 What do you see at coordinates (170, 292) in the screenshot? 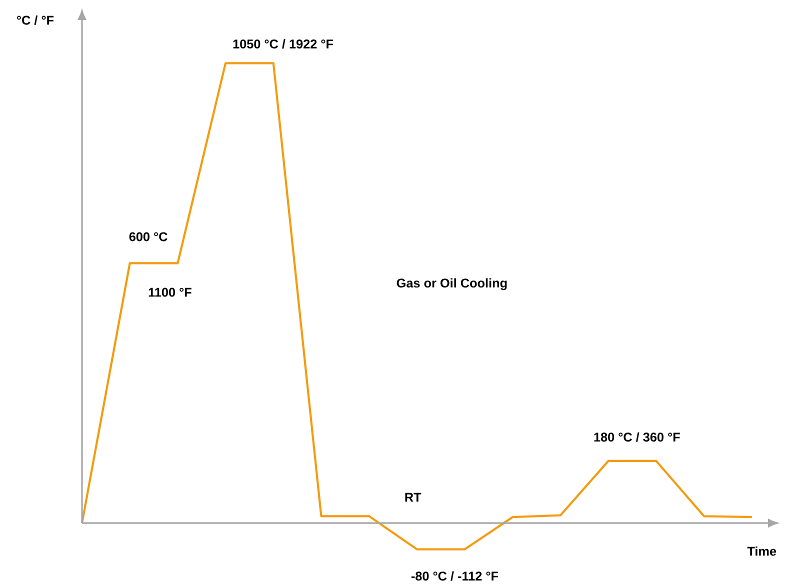
I see `annotation: 1100 °F` at bounding box center [170, 292].